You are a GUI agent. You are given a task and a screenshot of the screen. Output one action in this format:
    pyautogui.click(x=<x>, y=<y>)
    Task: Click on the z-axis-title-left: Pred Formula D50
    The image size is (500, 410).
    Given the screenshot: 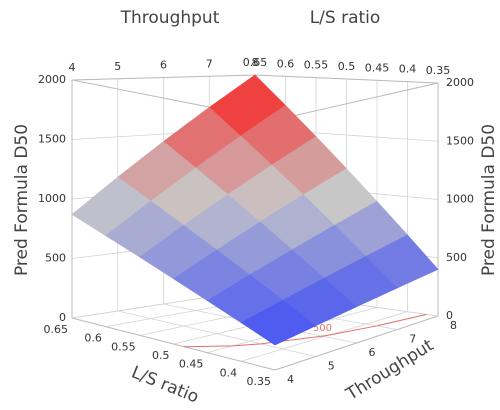 What is the action you would take?
    pyautogui.click(x=22, y=200)
    